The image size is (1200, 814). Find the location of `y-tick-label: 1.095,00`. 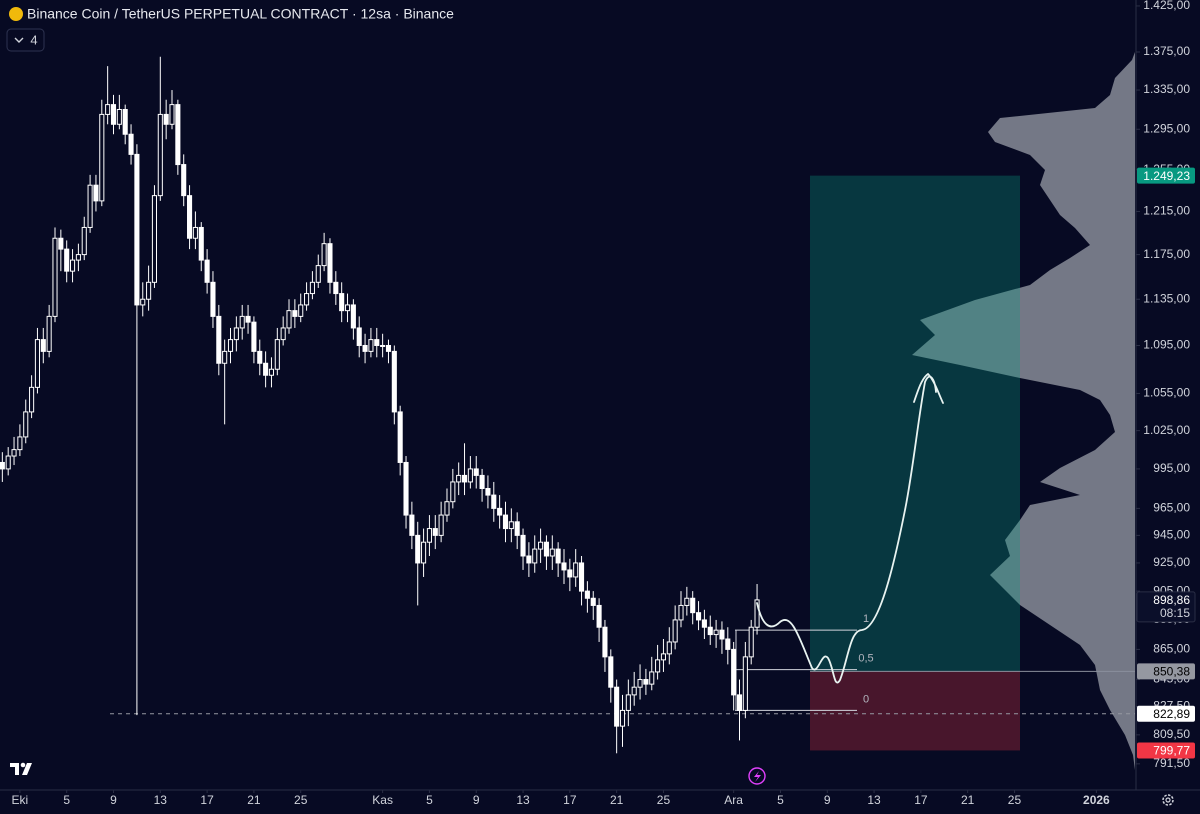

y-tick-label: 1.095,00 is located at coordinates (1166, 345).